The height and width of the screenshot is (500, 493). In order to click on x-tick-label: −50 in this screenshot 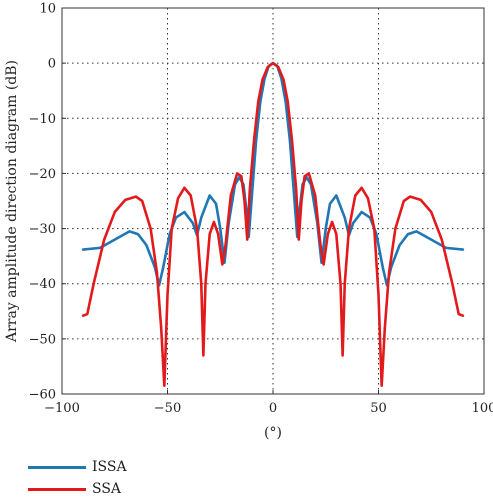, I will do `click(167, 408)`.